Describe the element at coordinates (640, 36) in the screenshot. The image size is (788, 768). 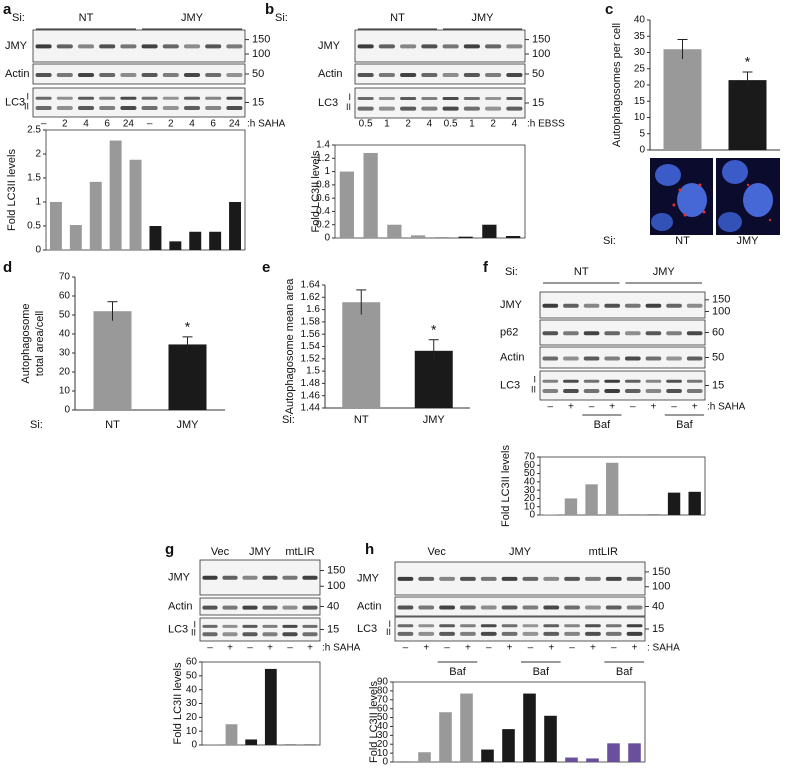
I see `y-tick-label: 35` at that location.